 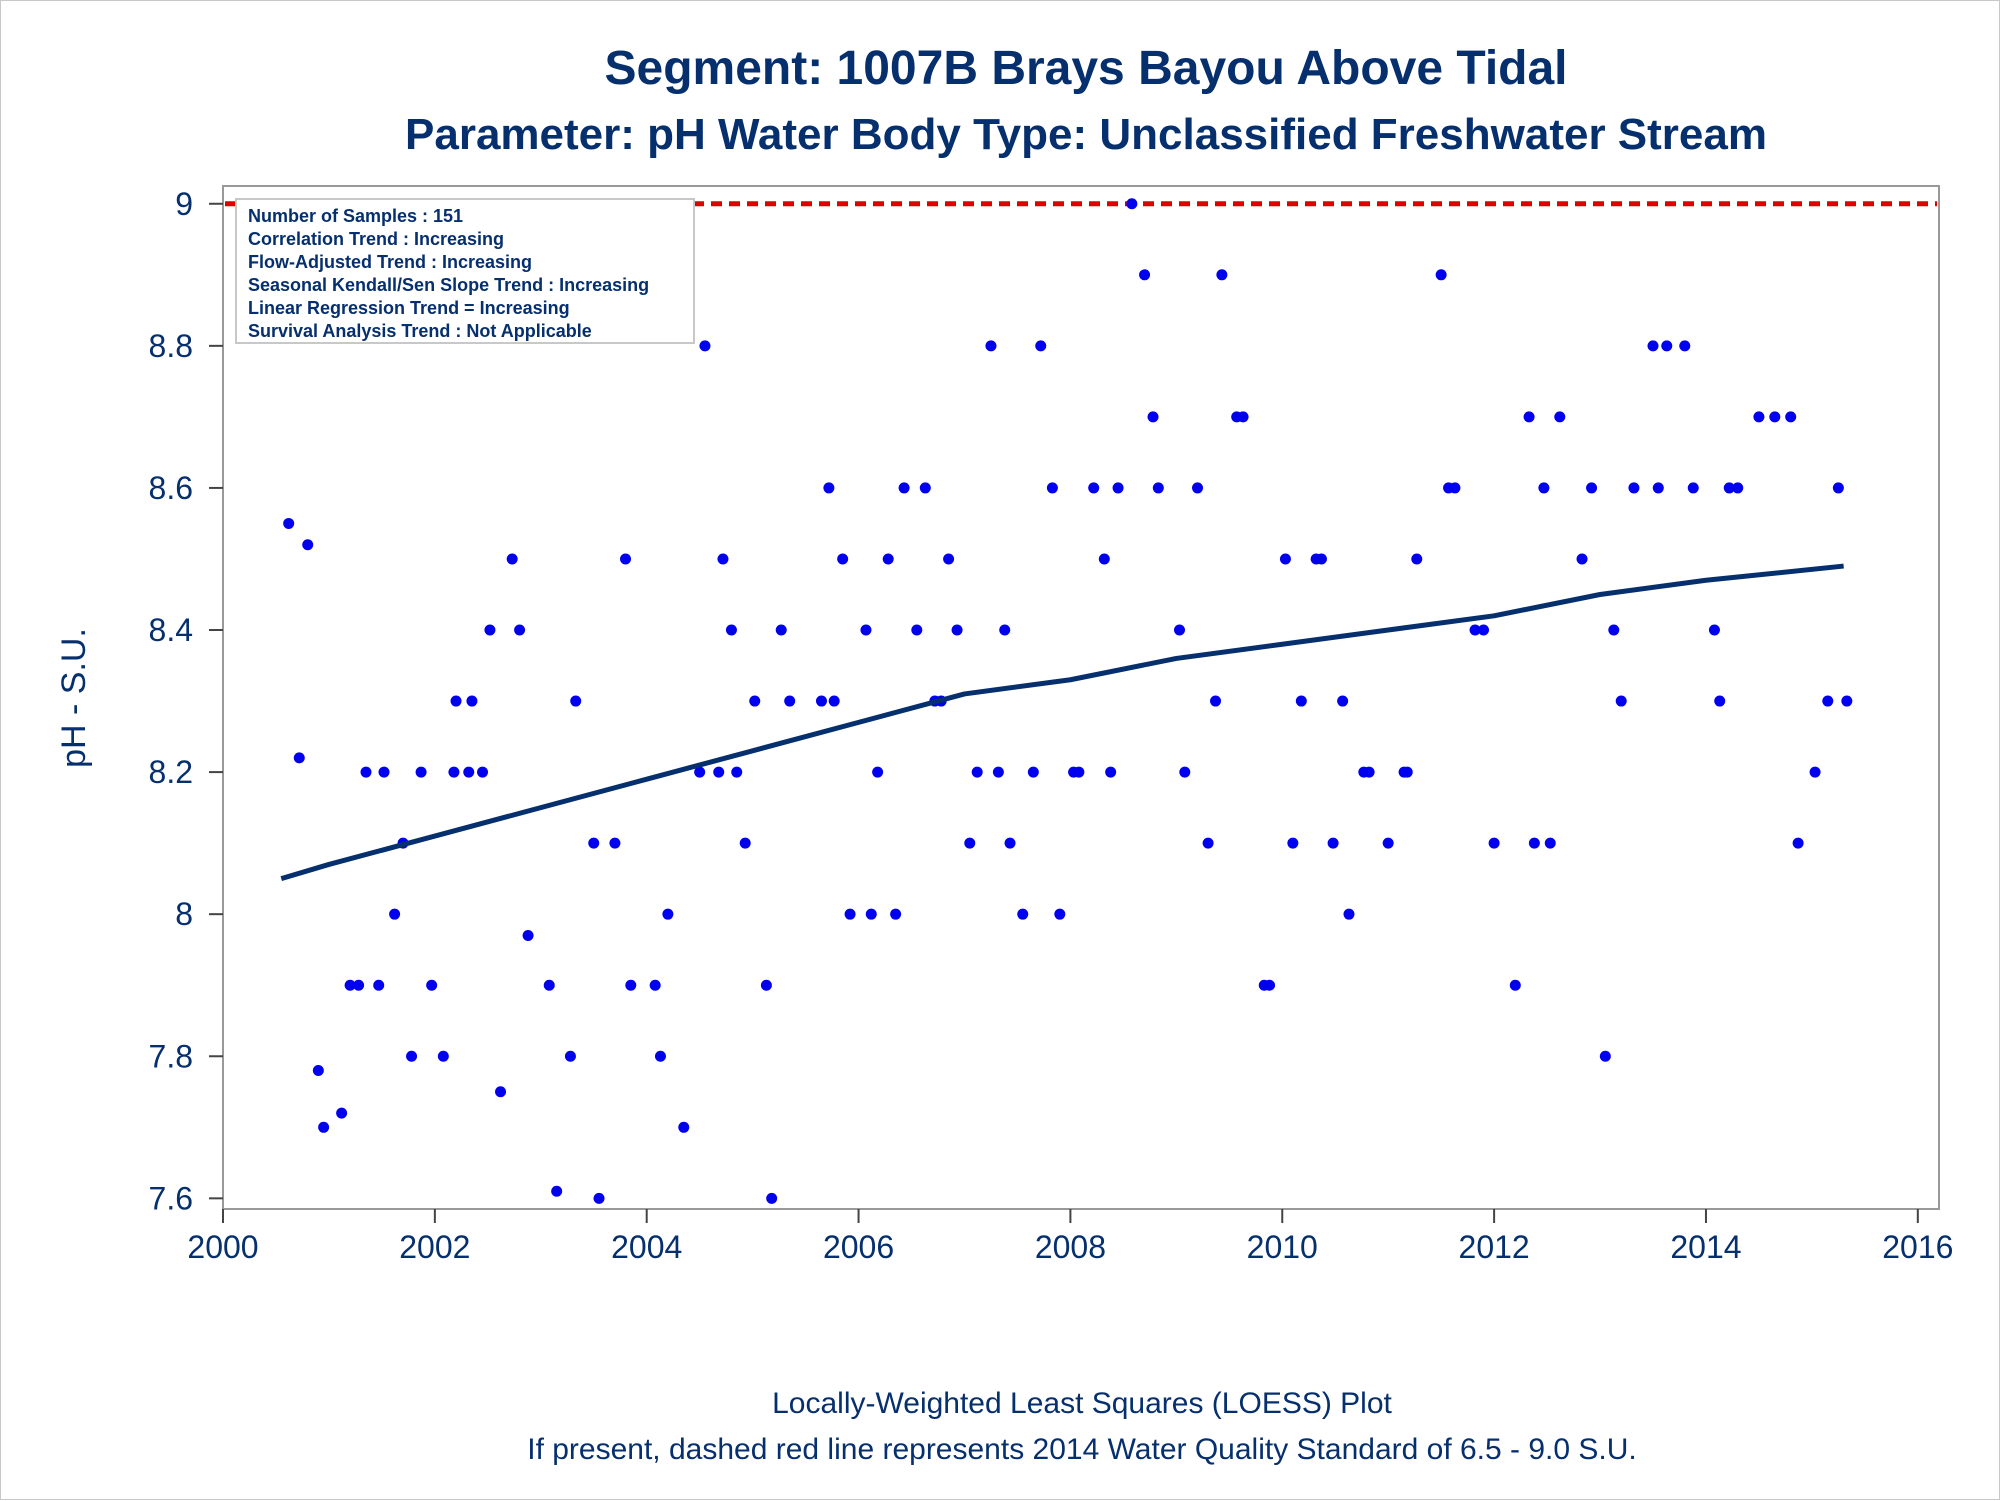 What do you see at coordinates (74, 698) in the screenshot?
I see `y-axis-label: pH - S.U.` at bounding box center [74, 698].